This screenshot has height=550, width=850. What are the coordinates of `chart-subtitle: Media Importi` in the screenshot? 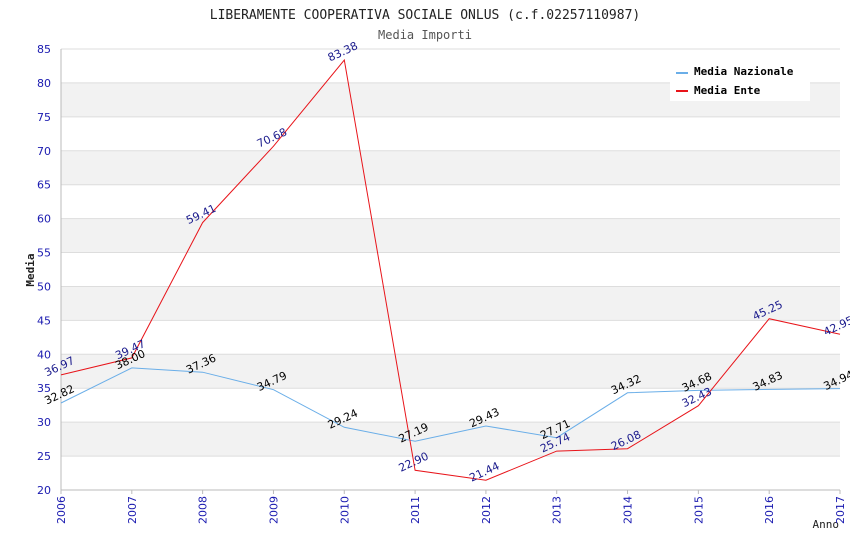 It's located at (425, 35).